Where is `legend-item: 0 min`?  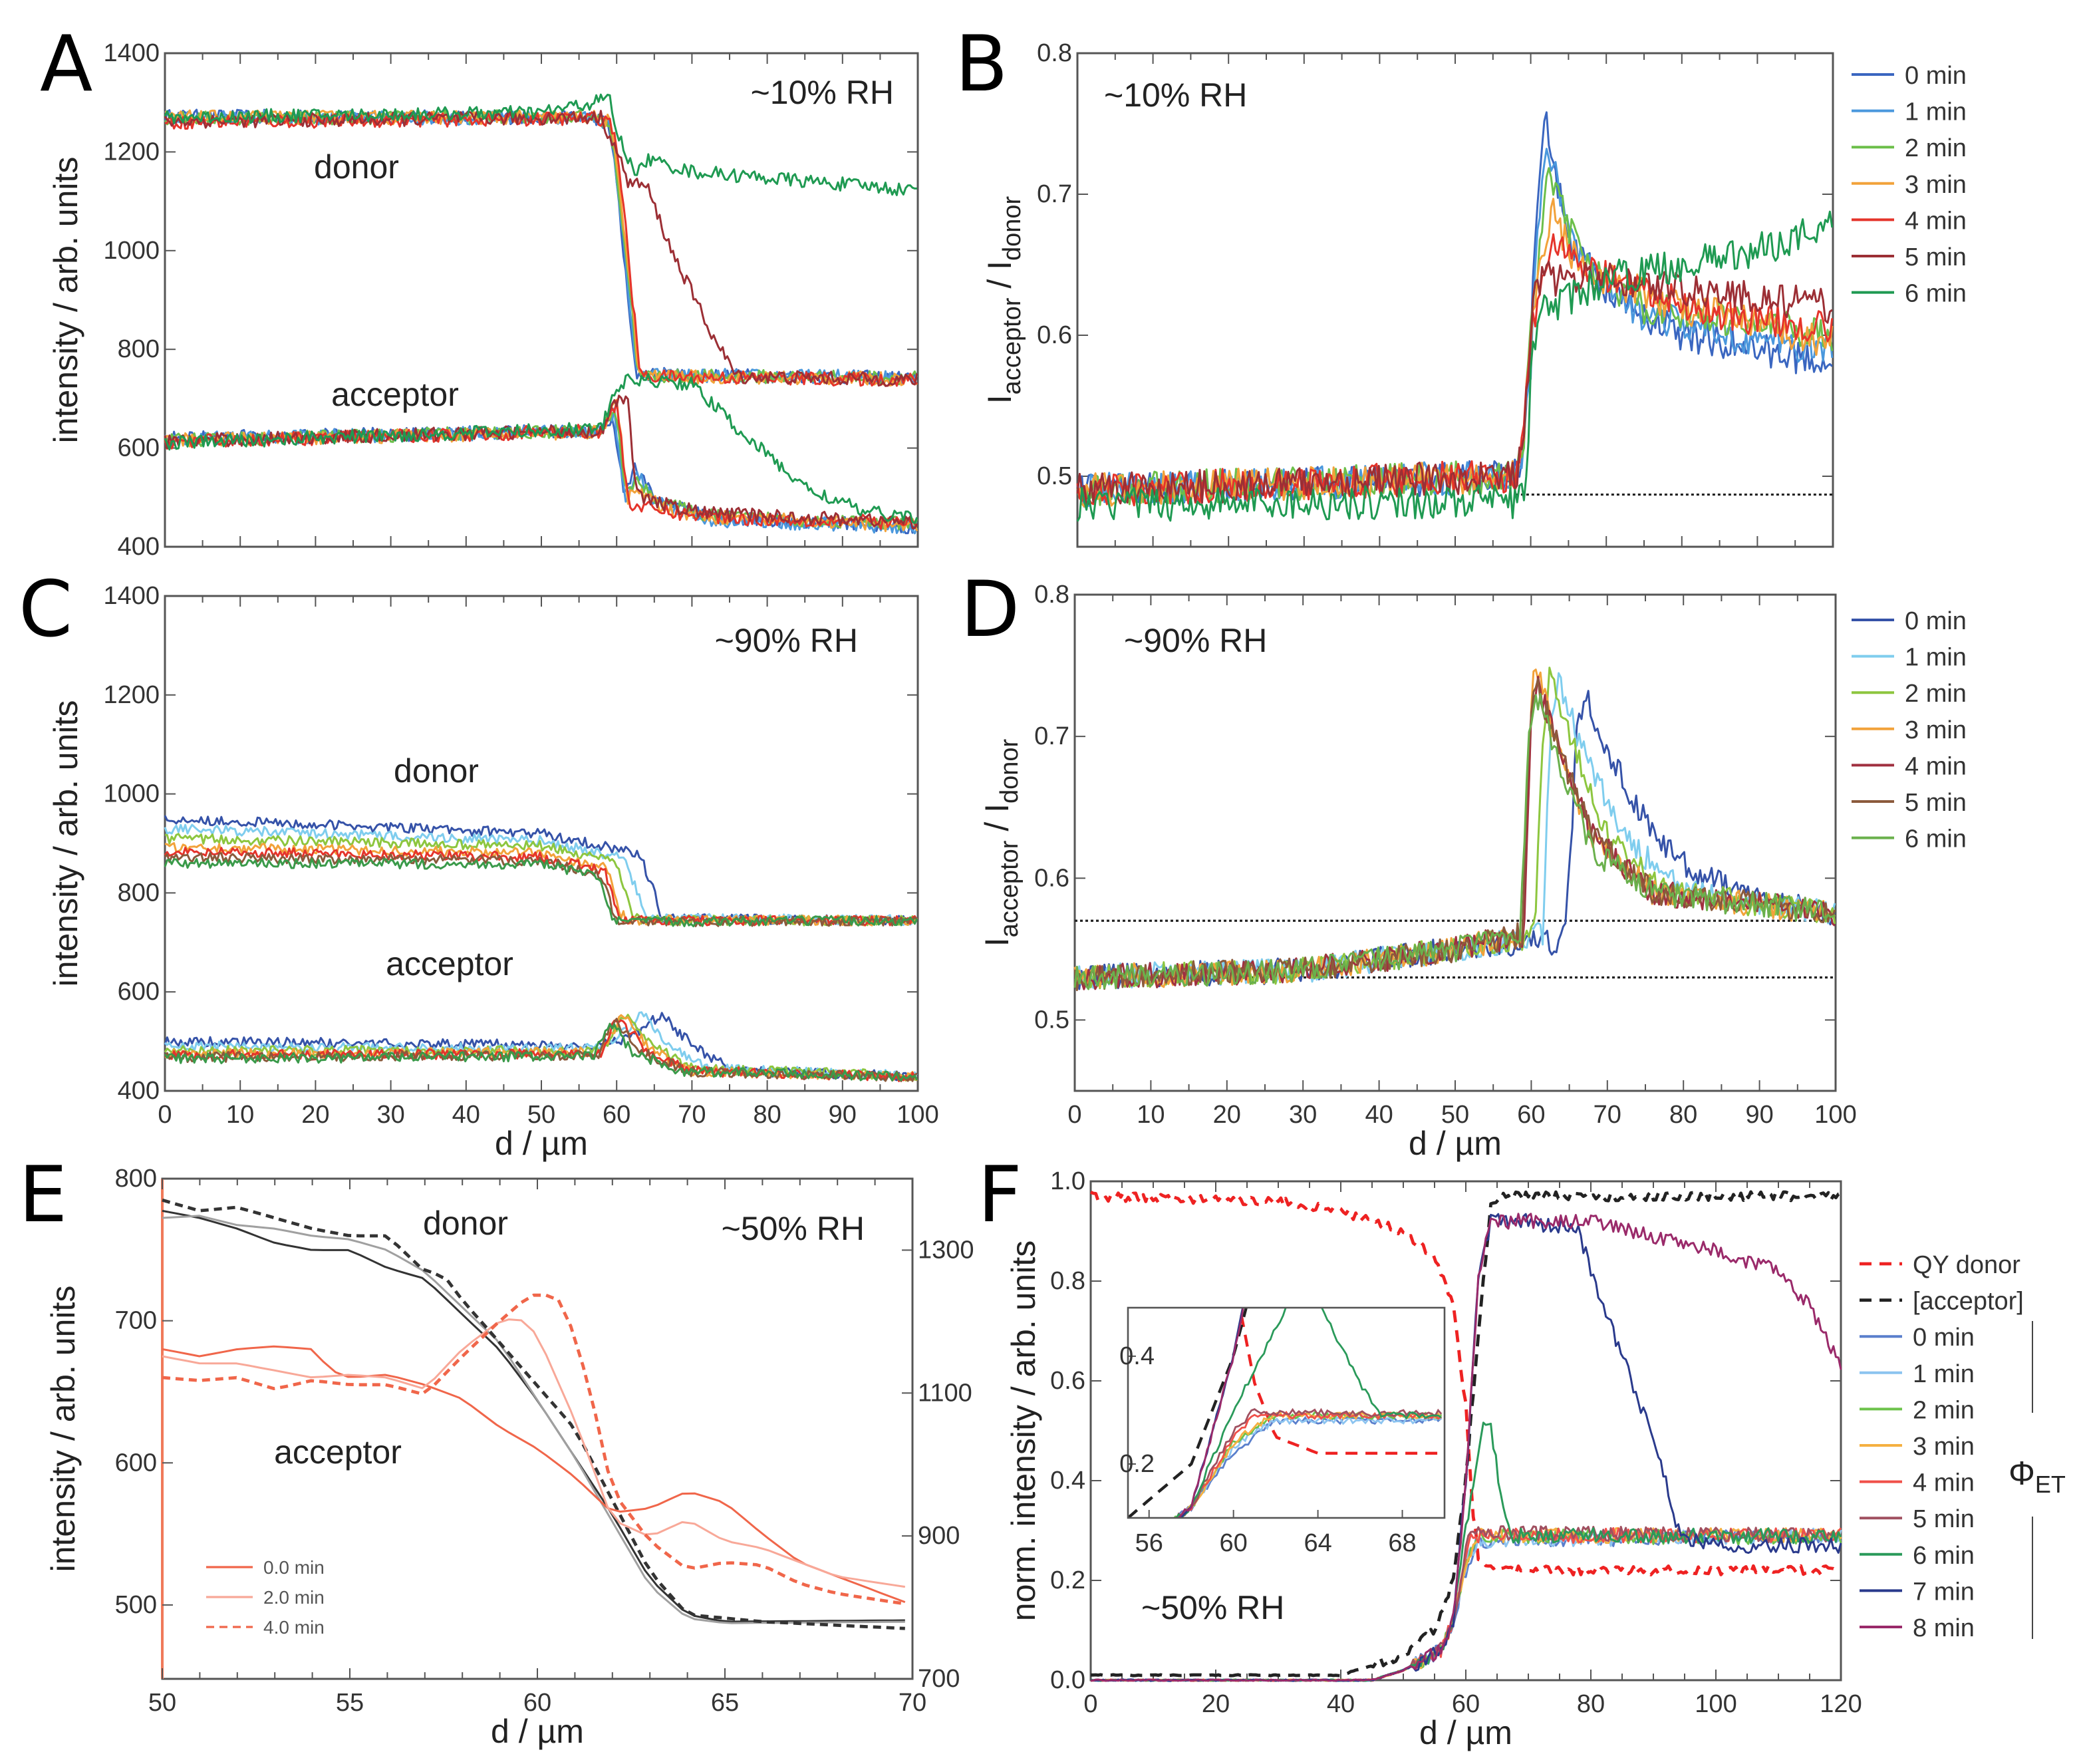 legend-item: 0 min is located at coordinates (1917, 1338).